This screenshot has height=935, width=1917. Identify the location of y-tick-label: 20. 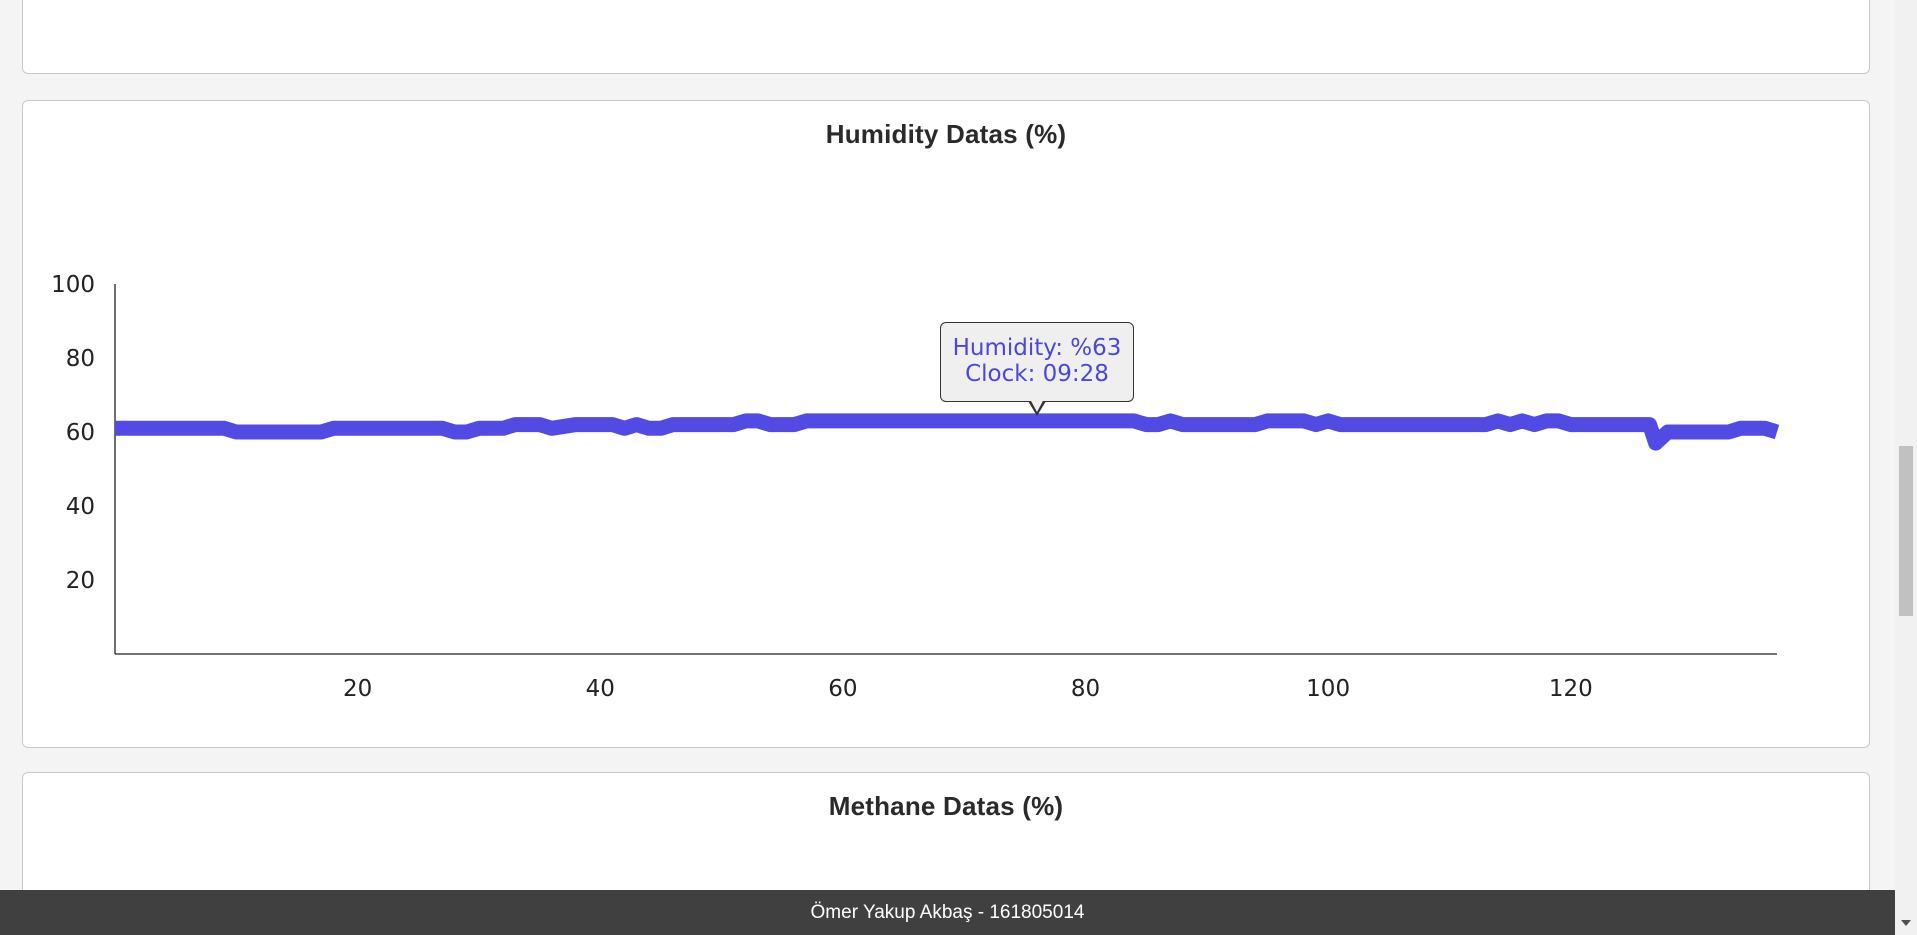
(80, 581).